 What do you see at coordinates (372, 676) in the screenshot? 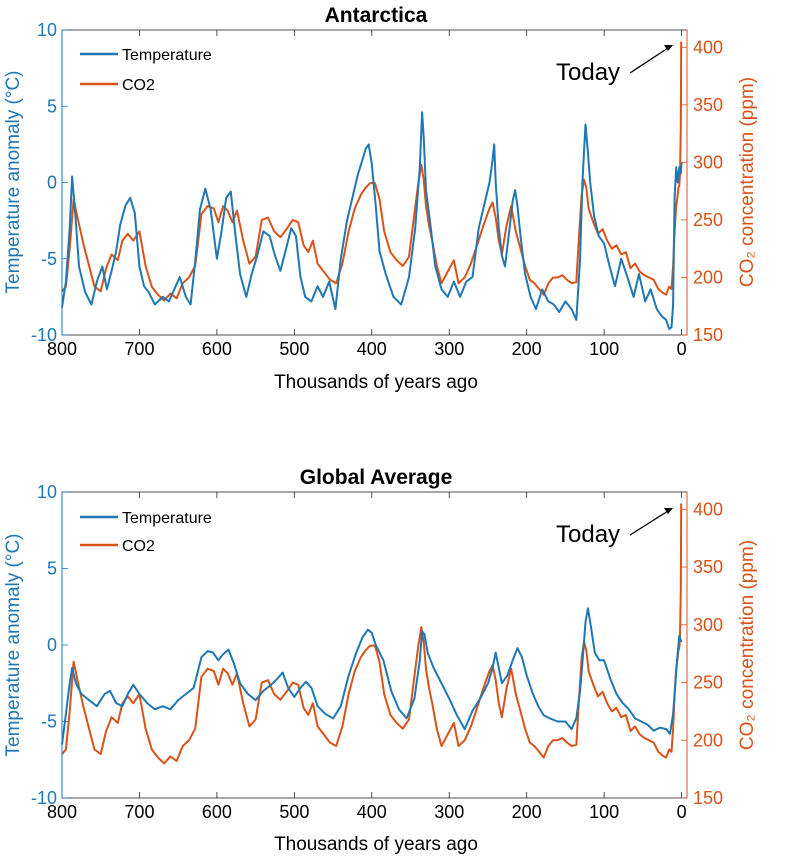
I see `series-line-temperature` at bounding box center [372, 676].